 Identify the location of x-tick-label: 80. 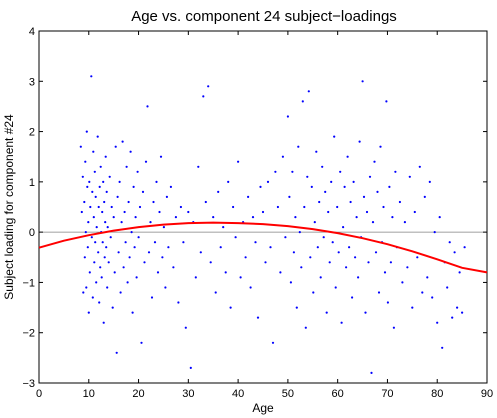
(437, 394).